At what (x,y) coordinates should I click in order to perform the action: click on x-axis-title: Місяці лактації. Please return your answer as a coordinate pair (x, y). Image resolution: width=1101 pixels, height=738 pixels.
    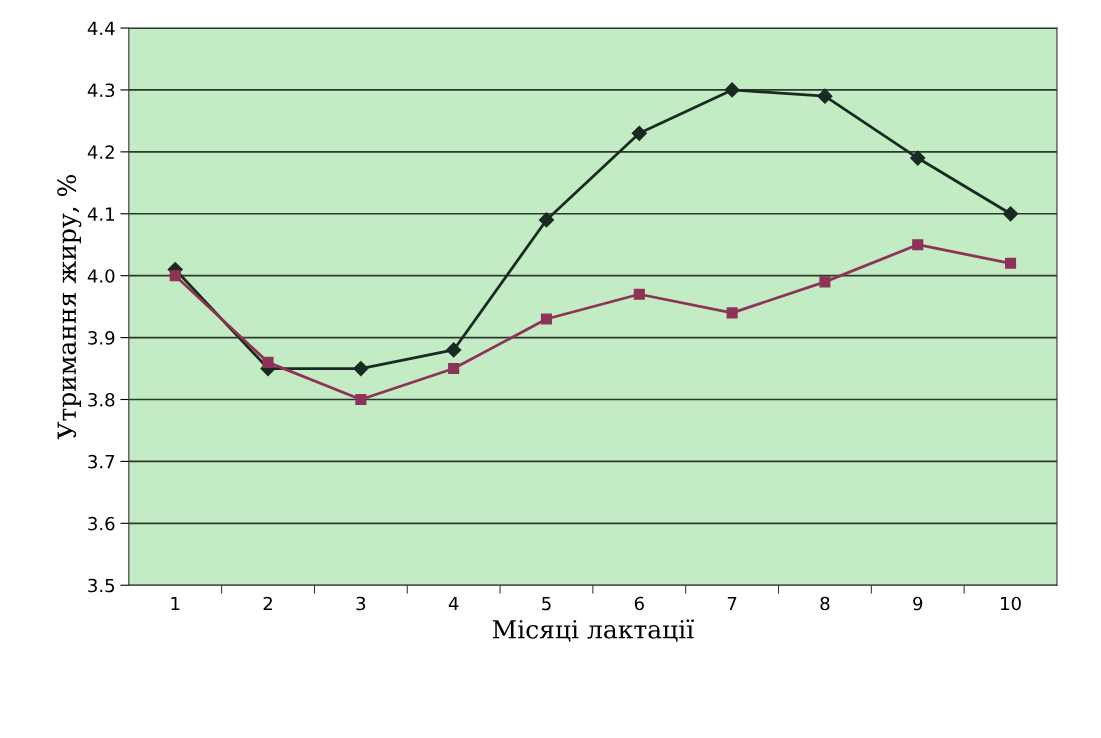
    Looking at the image, I should click on (593, 630).